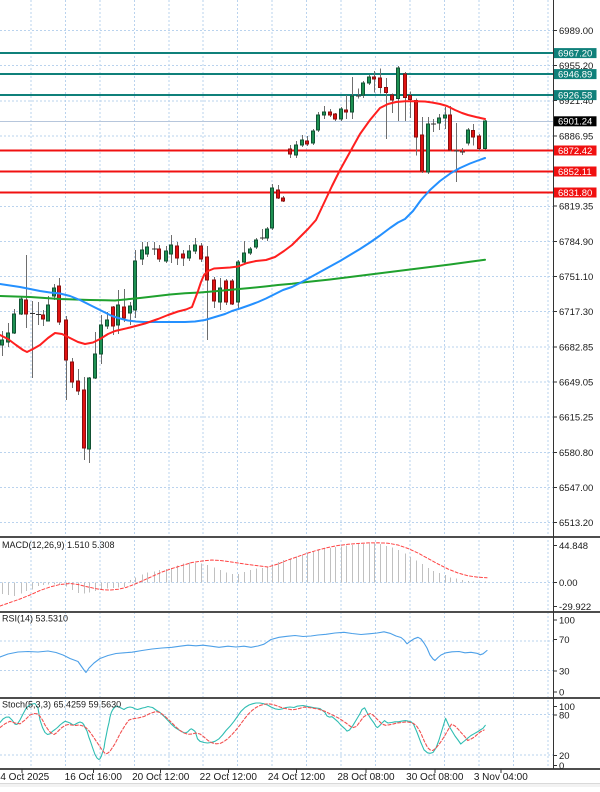 The image size is (600, 792). What do you see at coordinates (576, 137) in the screenshot?
I see `svg-text: 6886.95` at bounding box center [576, 137].